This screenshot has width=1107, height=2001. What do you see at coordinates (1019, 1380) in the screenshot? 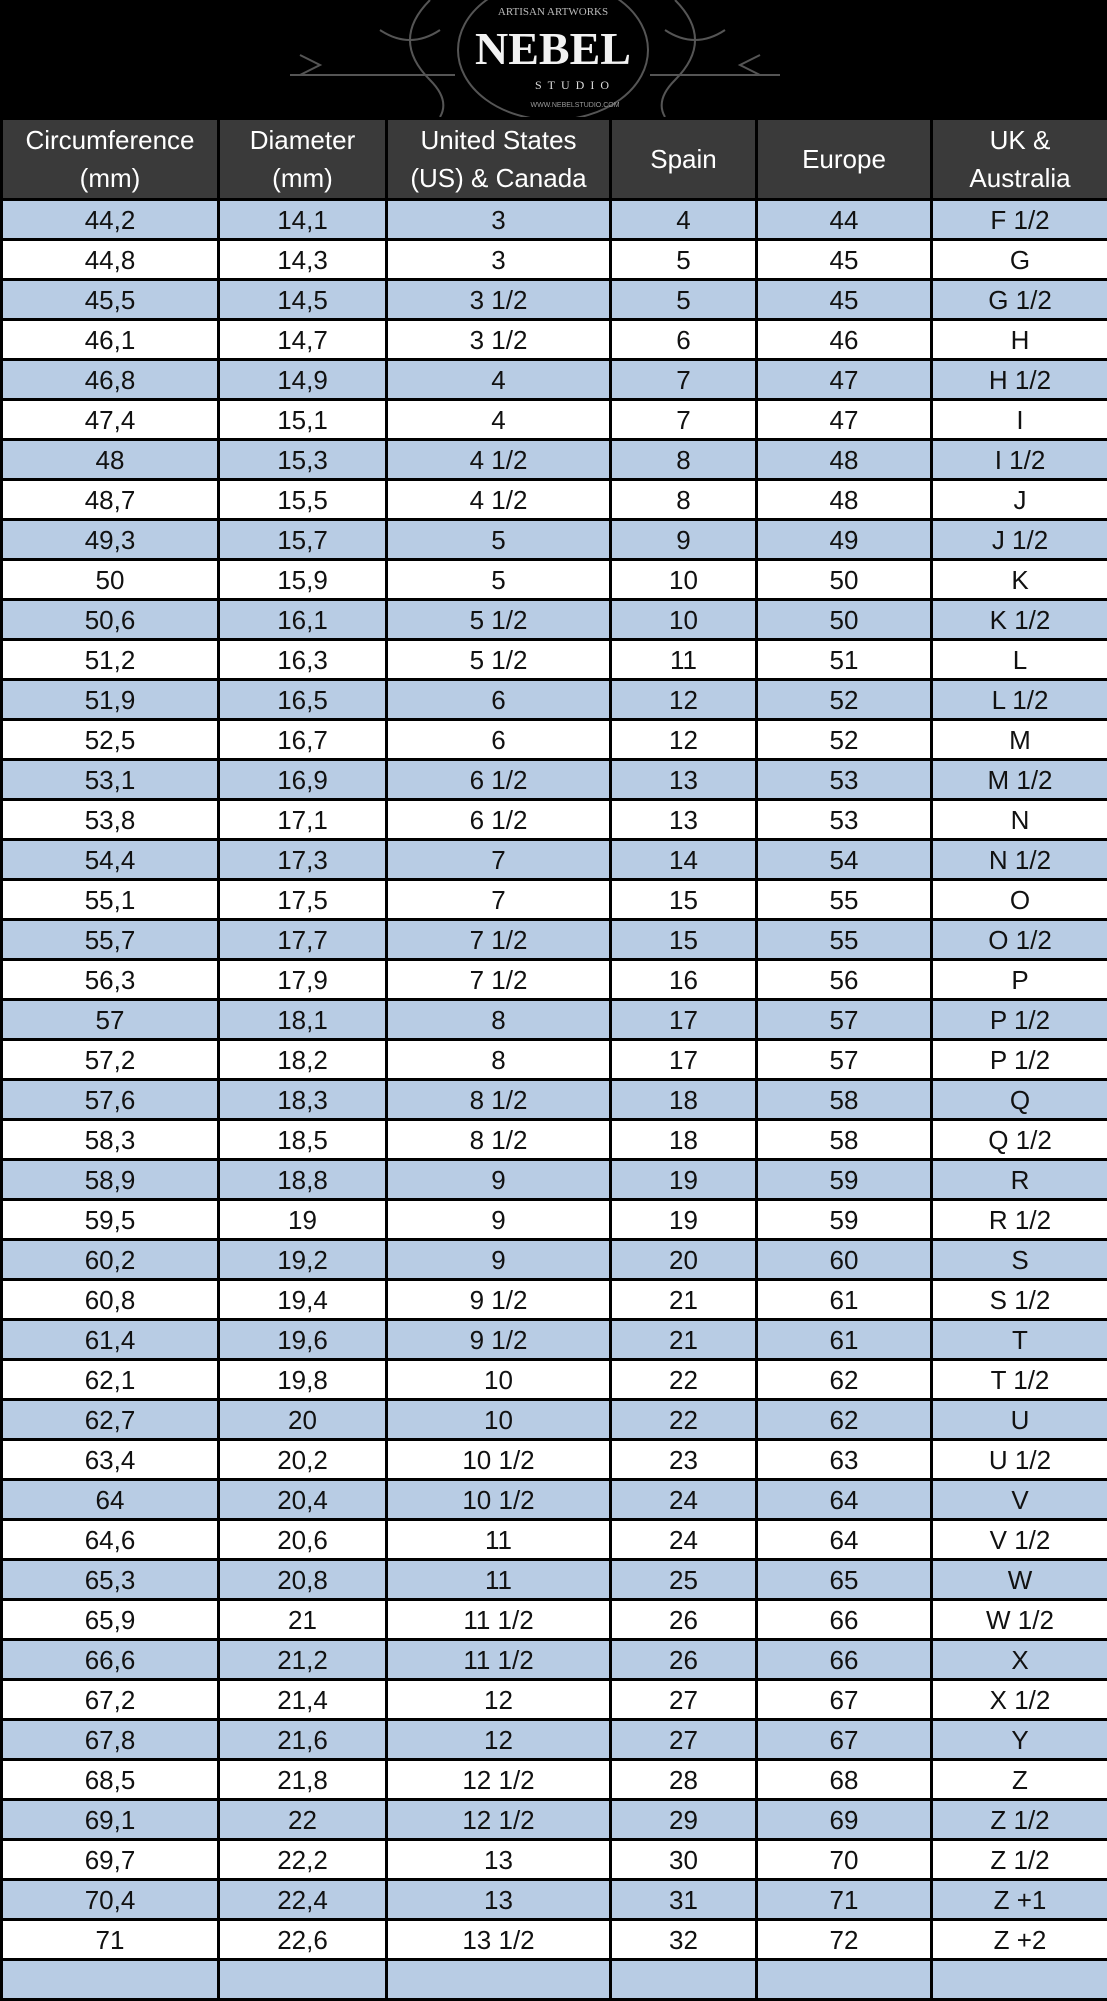
I see `cell-uk-australia: T 1/2` at bounding box center [1019, 1380].